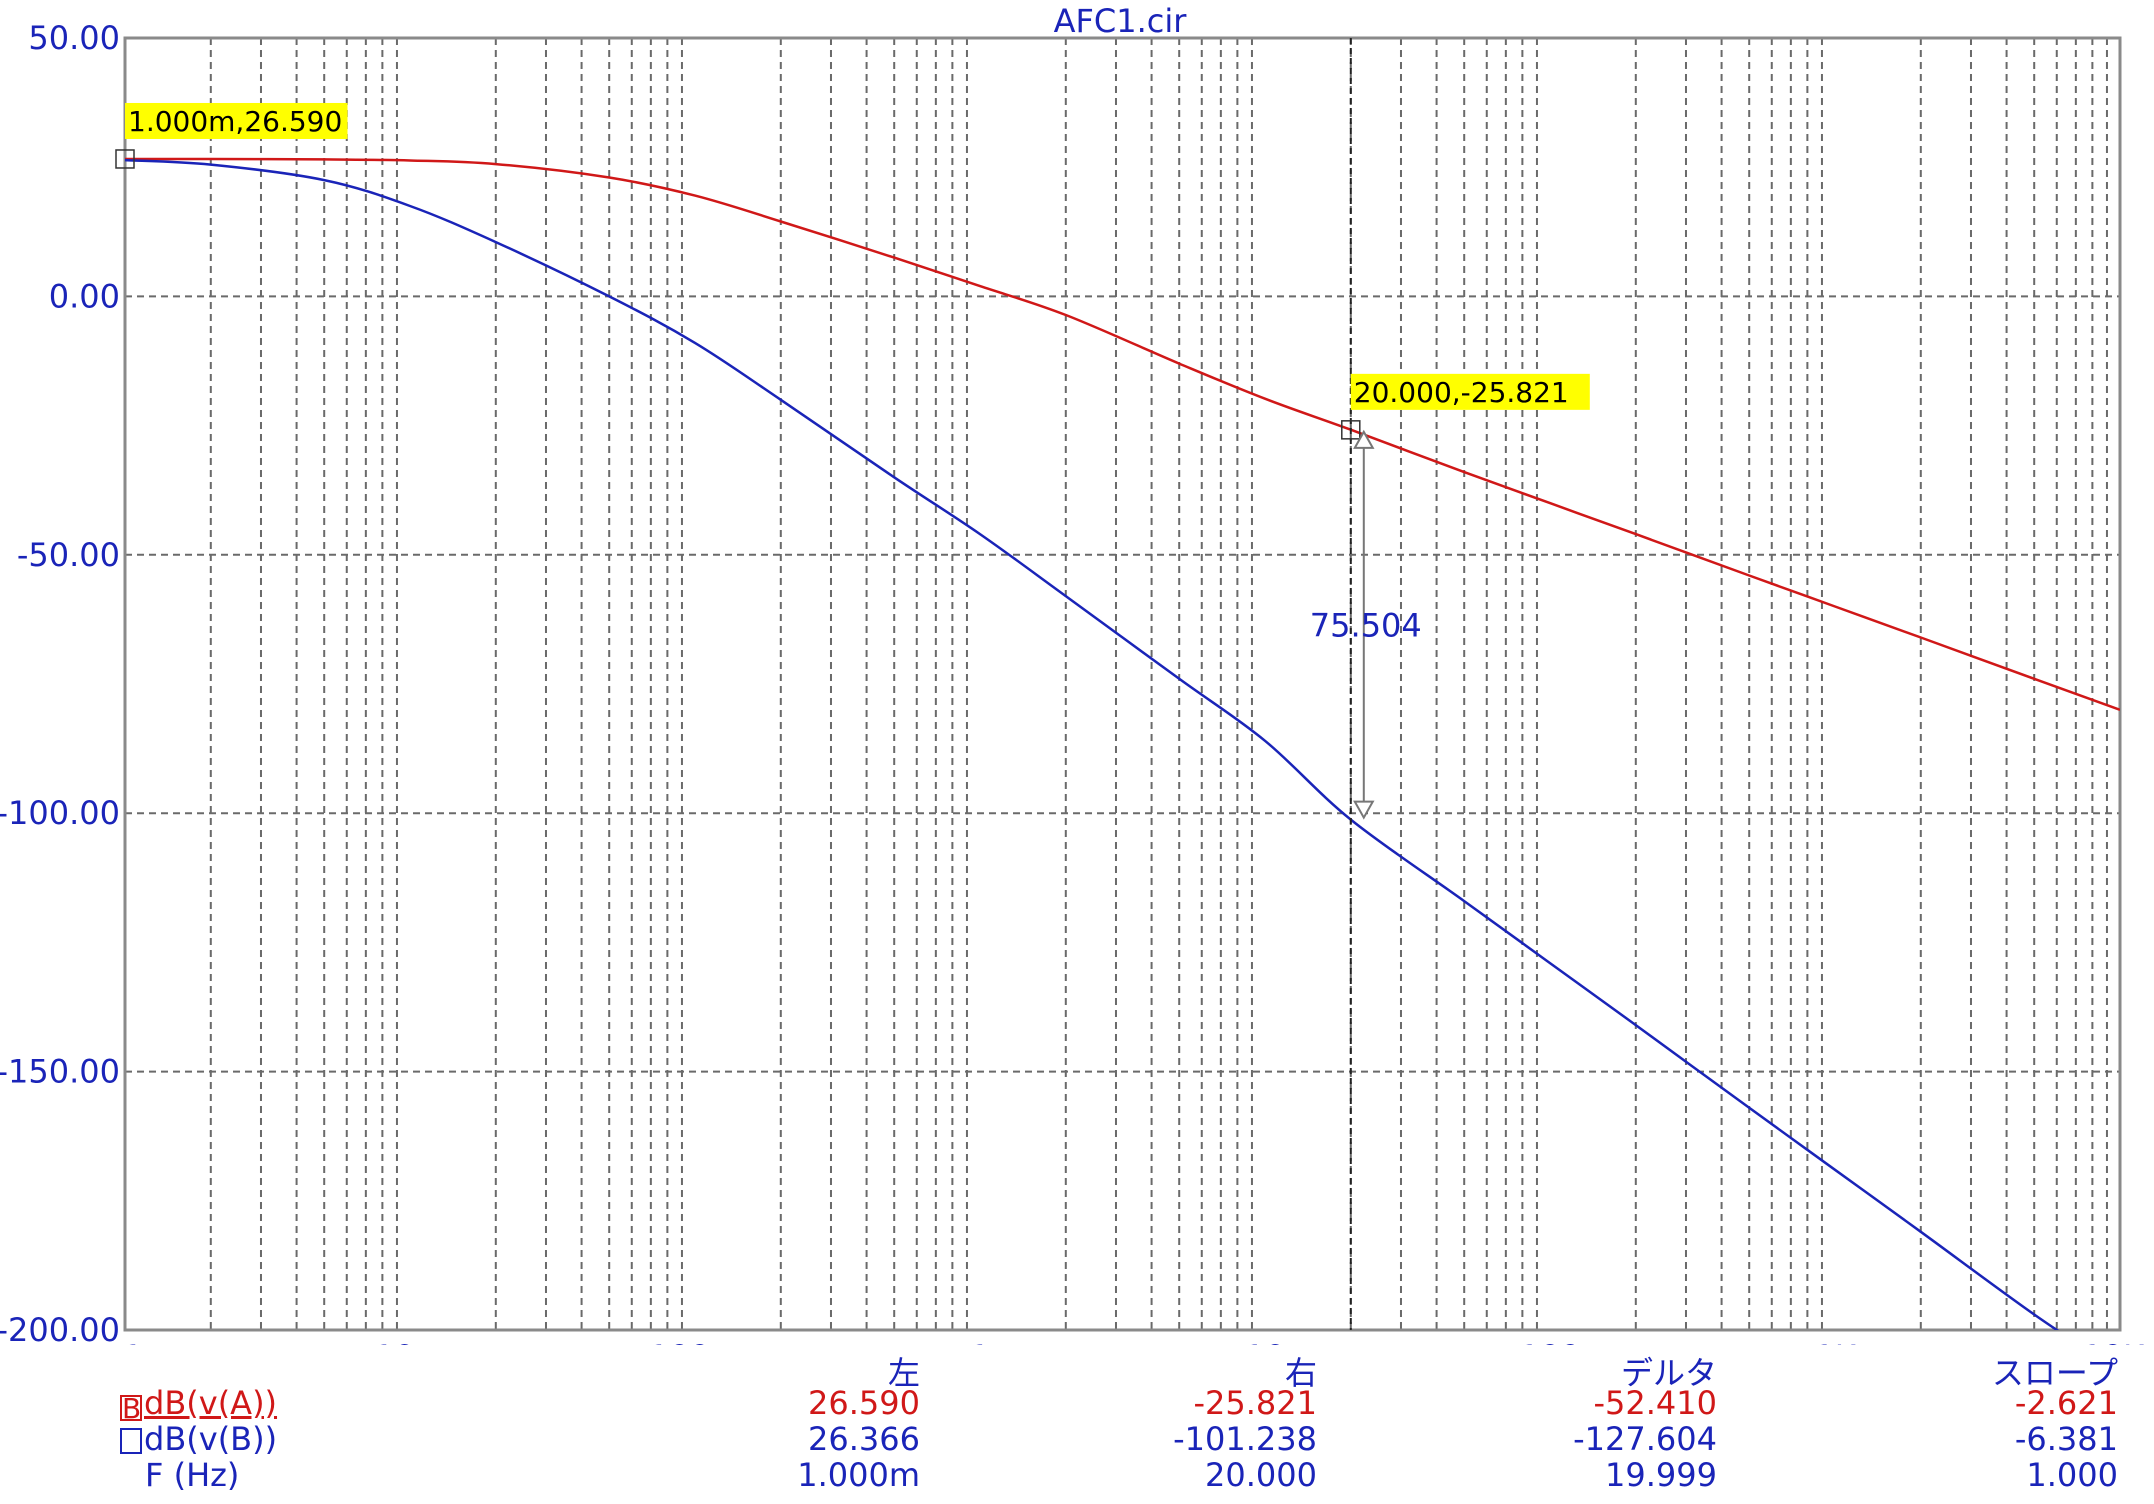 Image resolution: width=2154 pixels, height=1504 pixels. I want to click on table-row-b-slope: -6.381, so click(2066, 1439).